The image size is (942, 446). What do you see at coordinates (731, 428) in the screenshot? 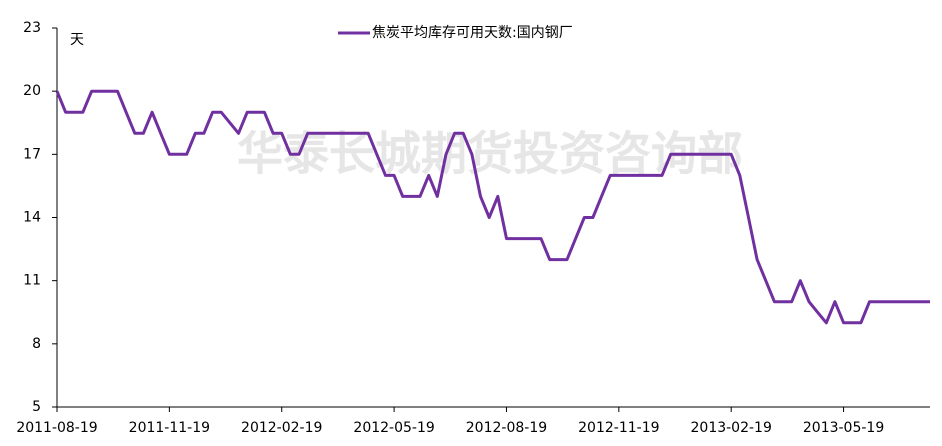
I see `x-tick-label: 2013-02-19` at bounding box center [731, 428].